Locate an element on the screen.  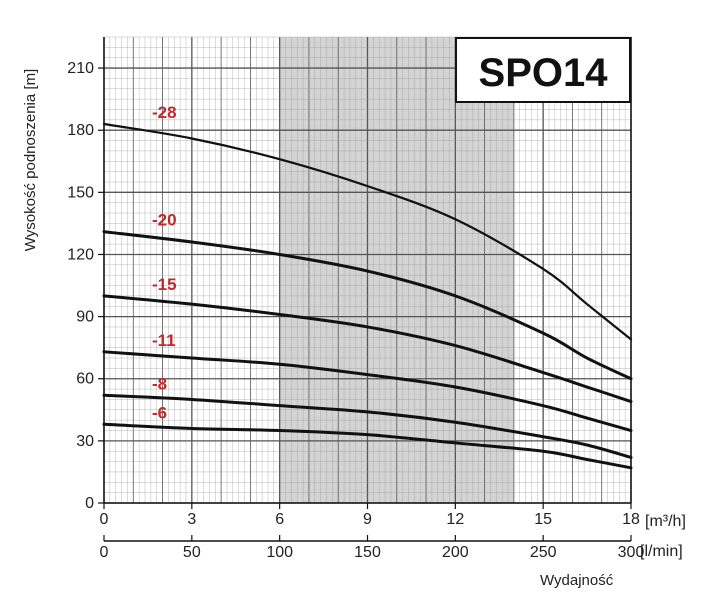
x-tick-label-primary: 9 is located at coordinates (367, 519).